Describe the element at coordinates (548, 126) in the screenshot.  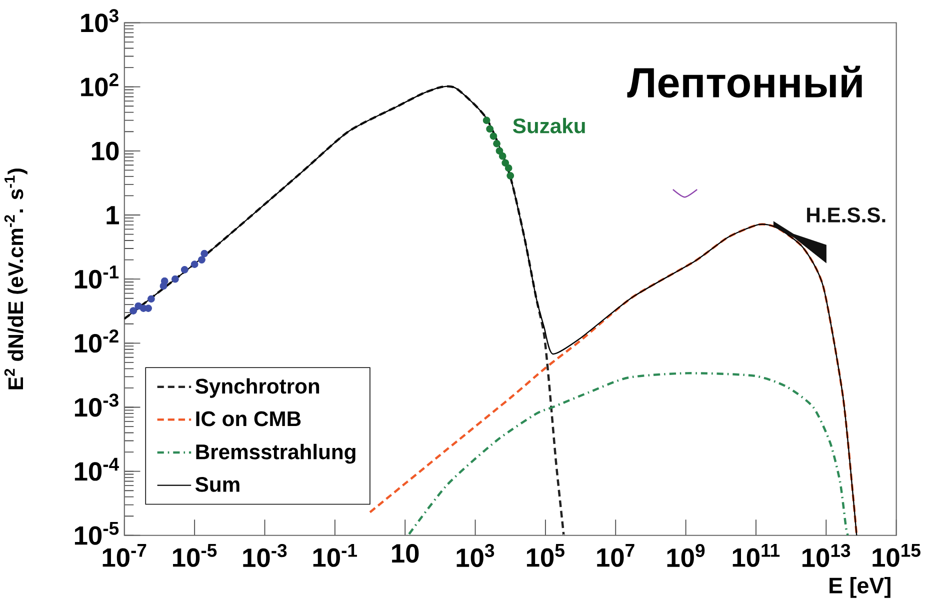
I see `series-label: Suzaku` at that location.